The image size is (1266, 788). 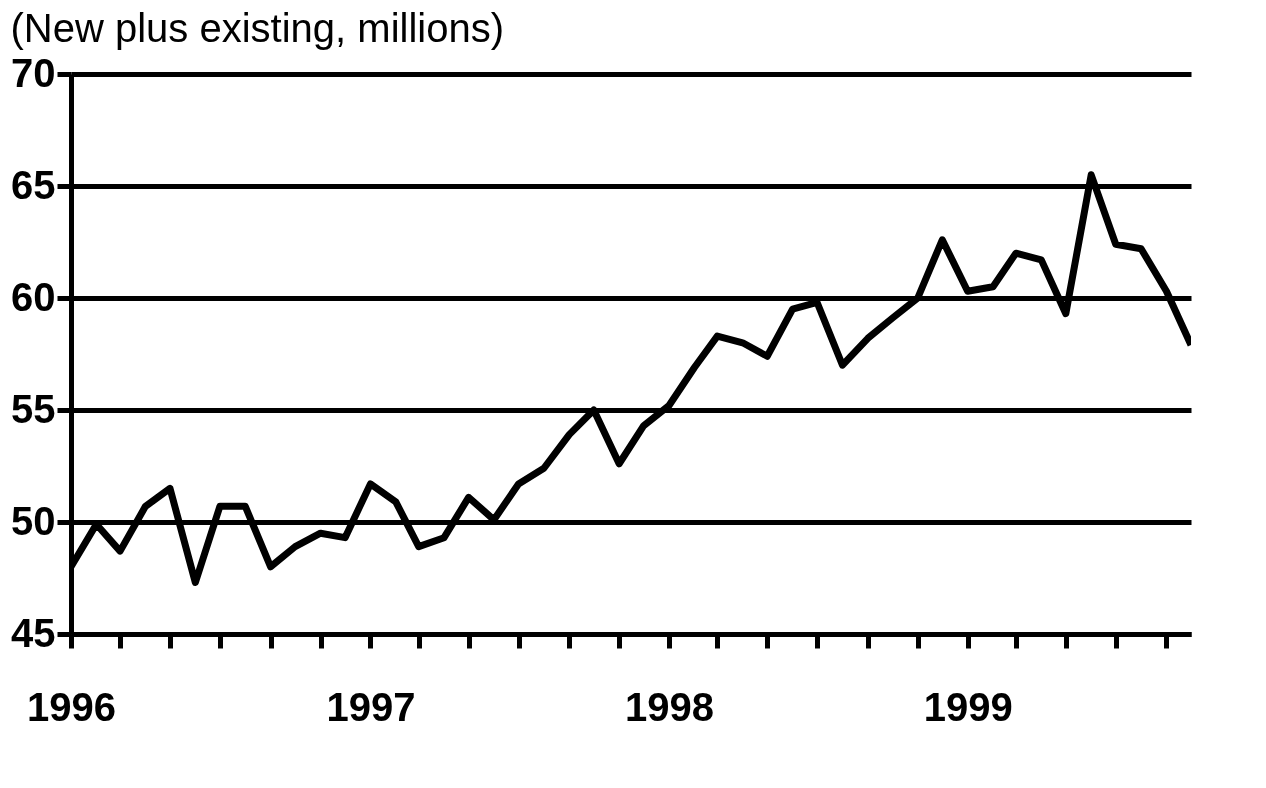 What do you see at coordinates (33, 632) in the screenshot?
I see `y-tick-label: 45` at bounding box center [33, 632].